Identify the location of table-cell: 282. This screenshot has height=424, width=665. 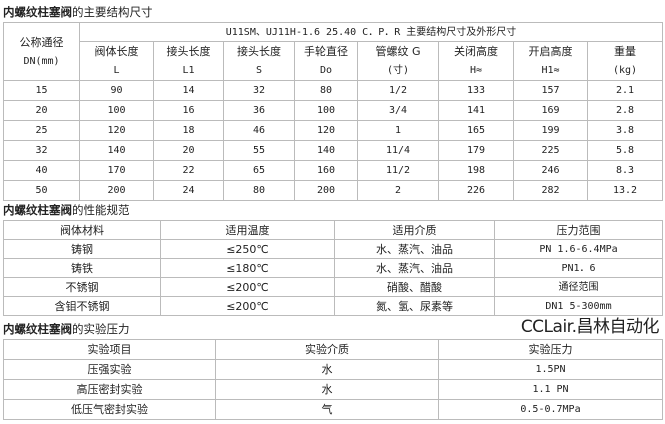
(550, 190).